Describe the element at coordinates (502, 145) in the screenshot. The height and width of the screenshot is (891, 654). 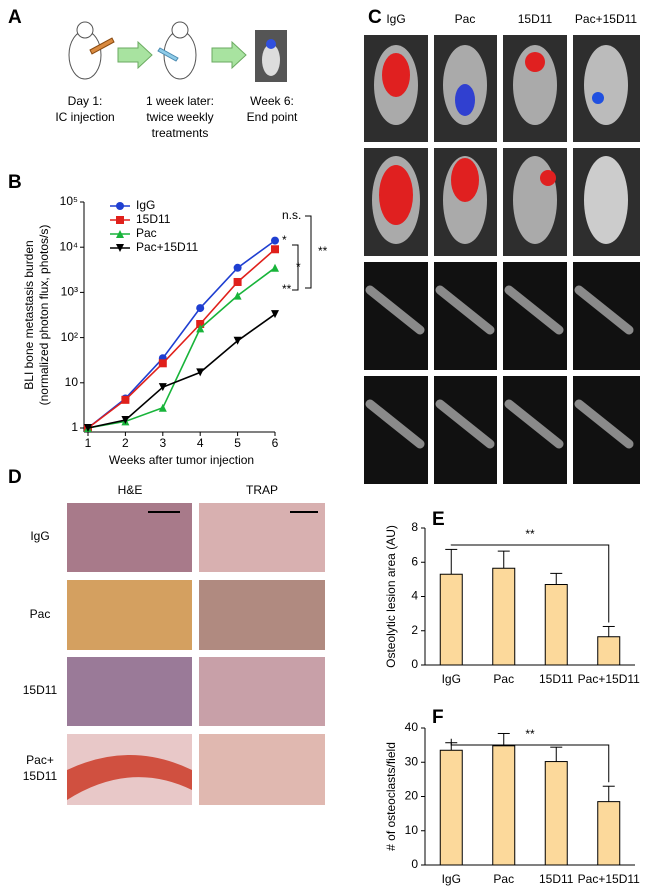
I see `bli-images` at that location.